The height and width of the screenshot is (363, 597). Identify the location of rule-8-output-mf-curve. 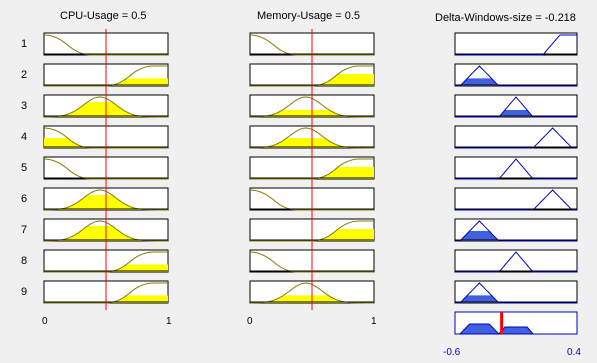
(516, 262).